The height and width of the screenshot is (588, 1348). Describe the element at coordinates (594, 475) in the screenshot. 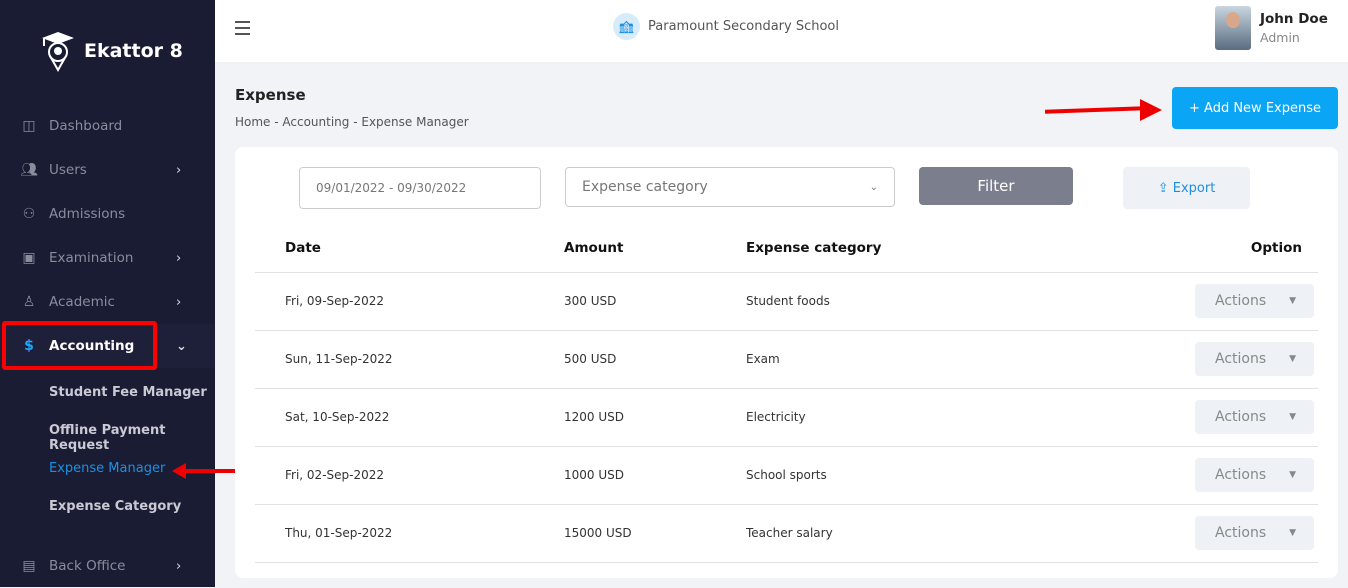

I see `cell-amount: 1000 USD` at that location.